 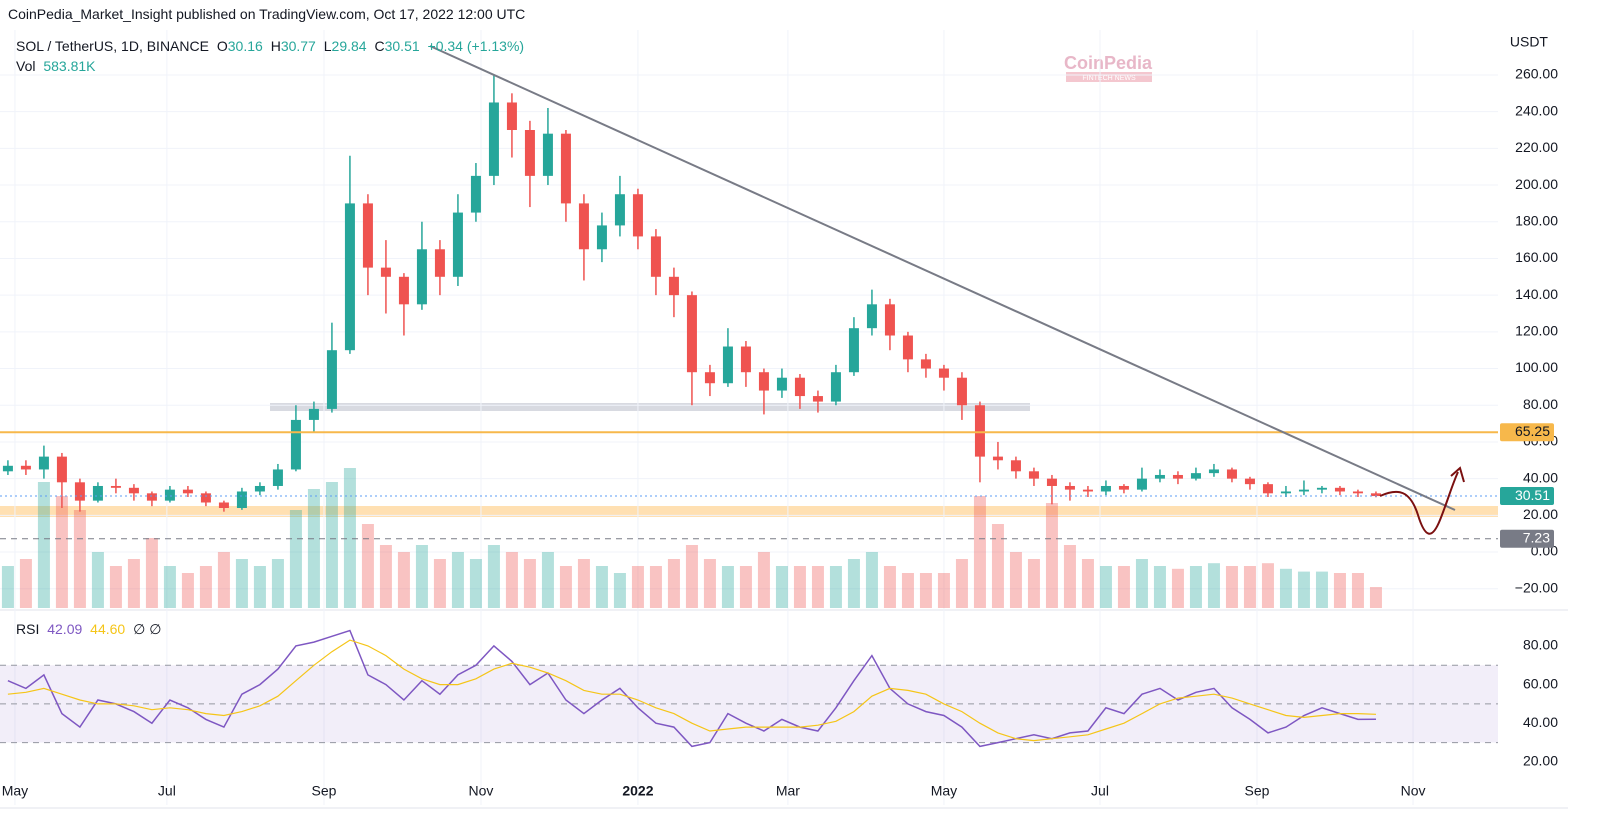 I want to click on c-label: C, so click(x=379, y=46).